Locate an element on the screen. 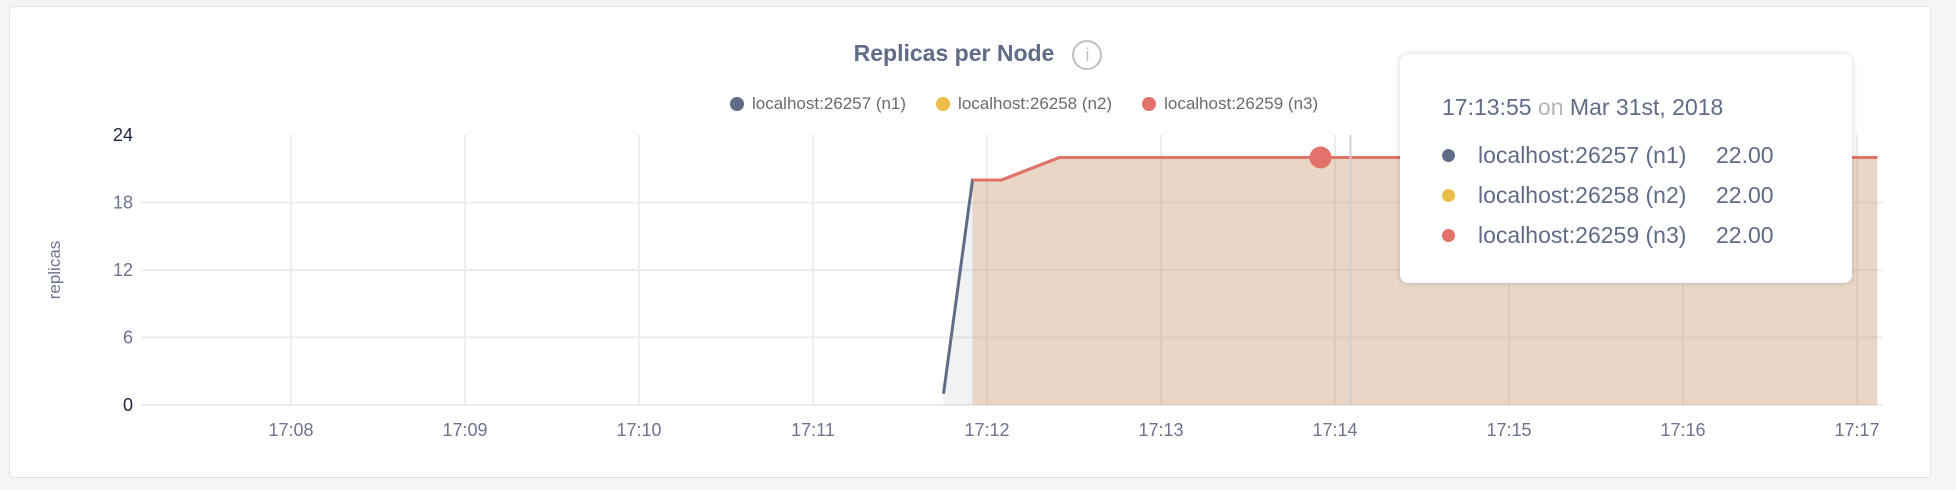  y-tick-label: 12 is located at coordinates (123, 270).